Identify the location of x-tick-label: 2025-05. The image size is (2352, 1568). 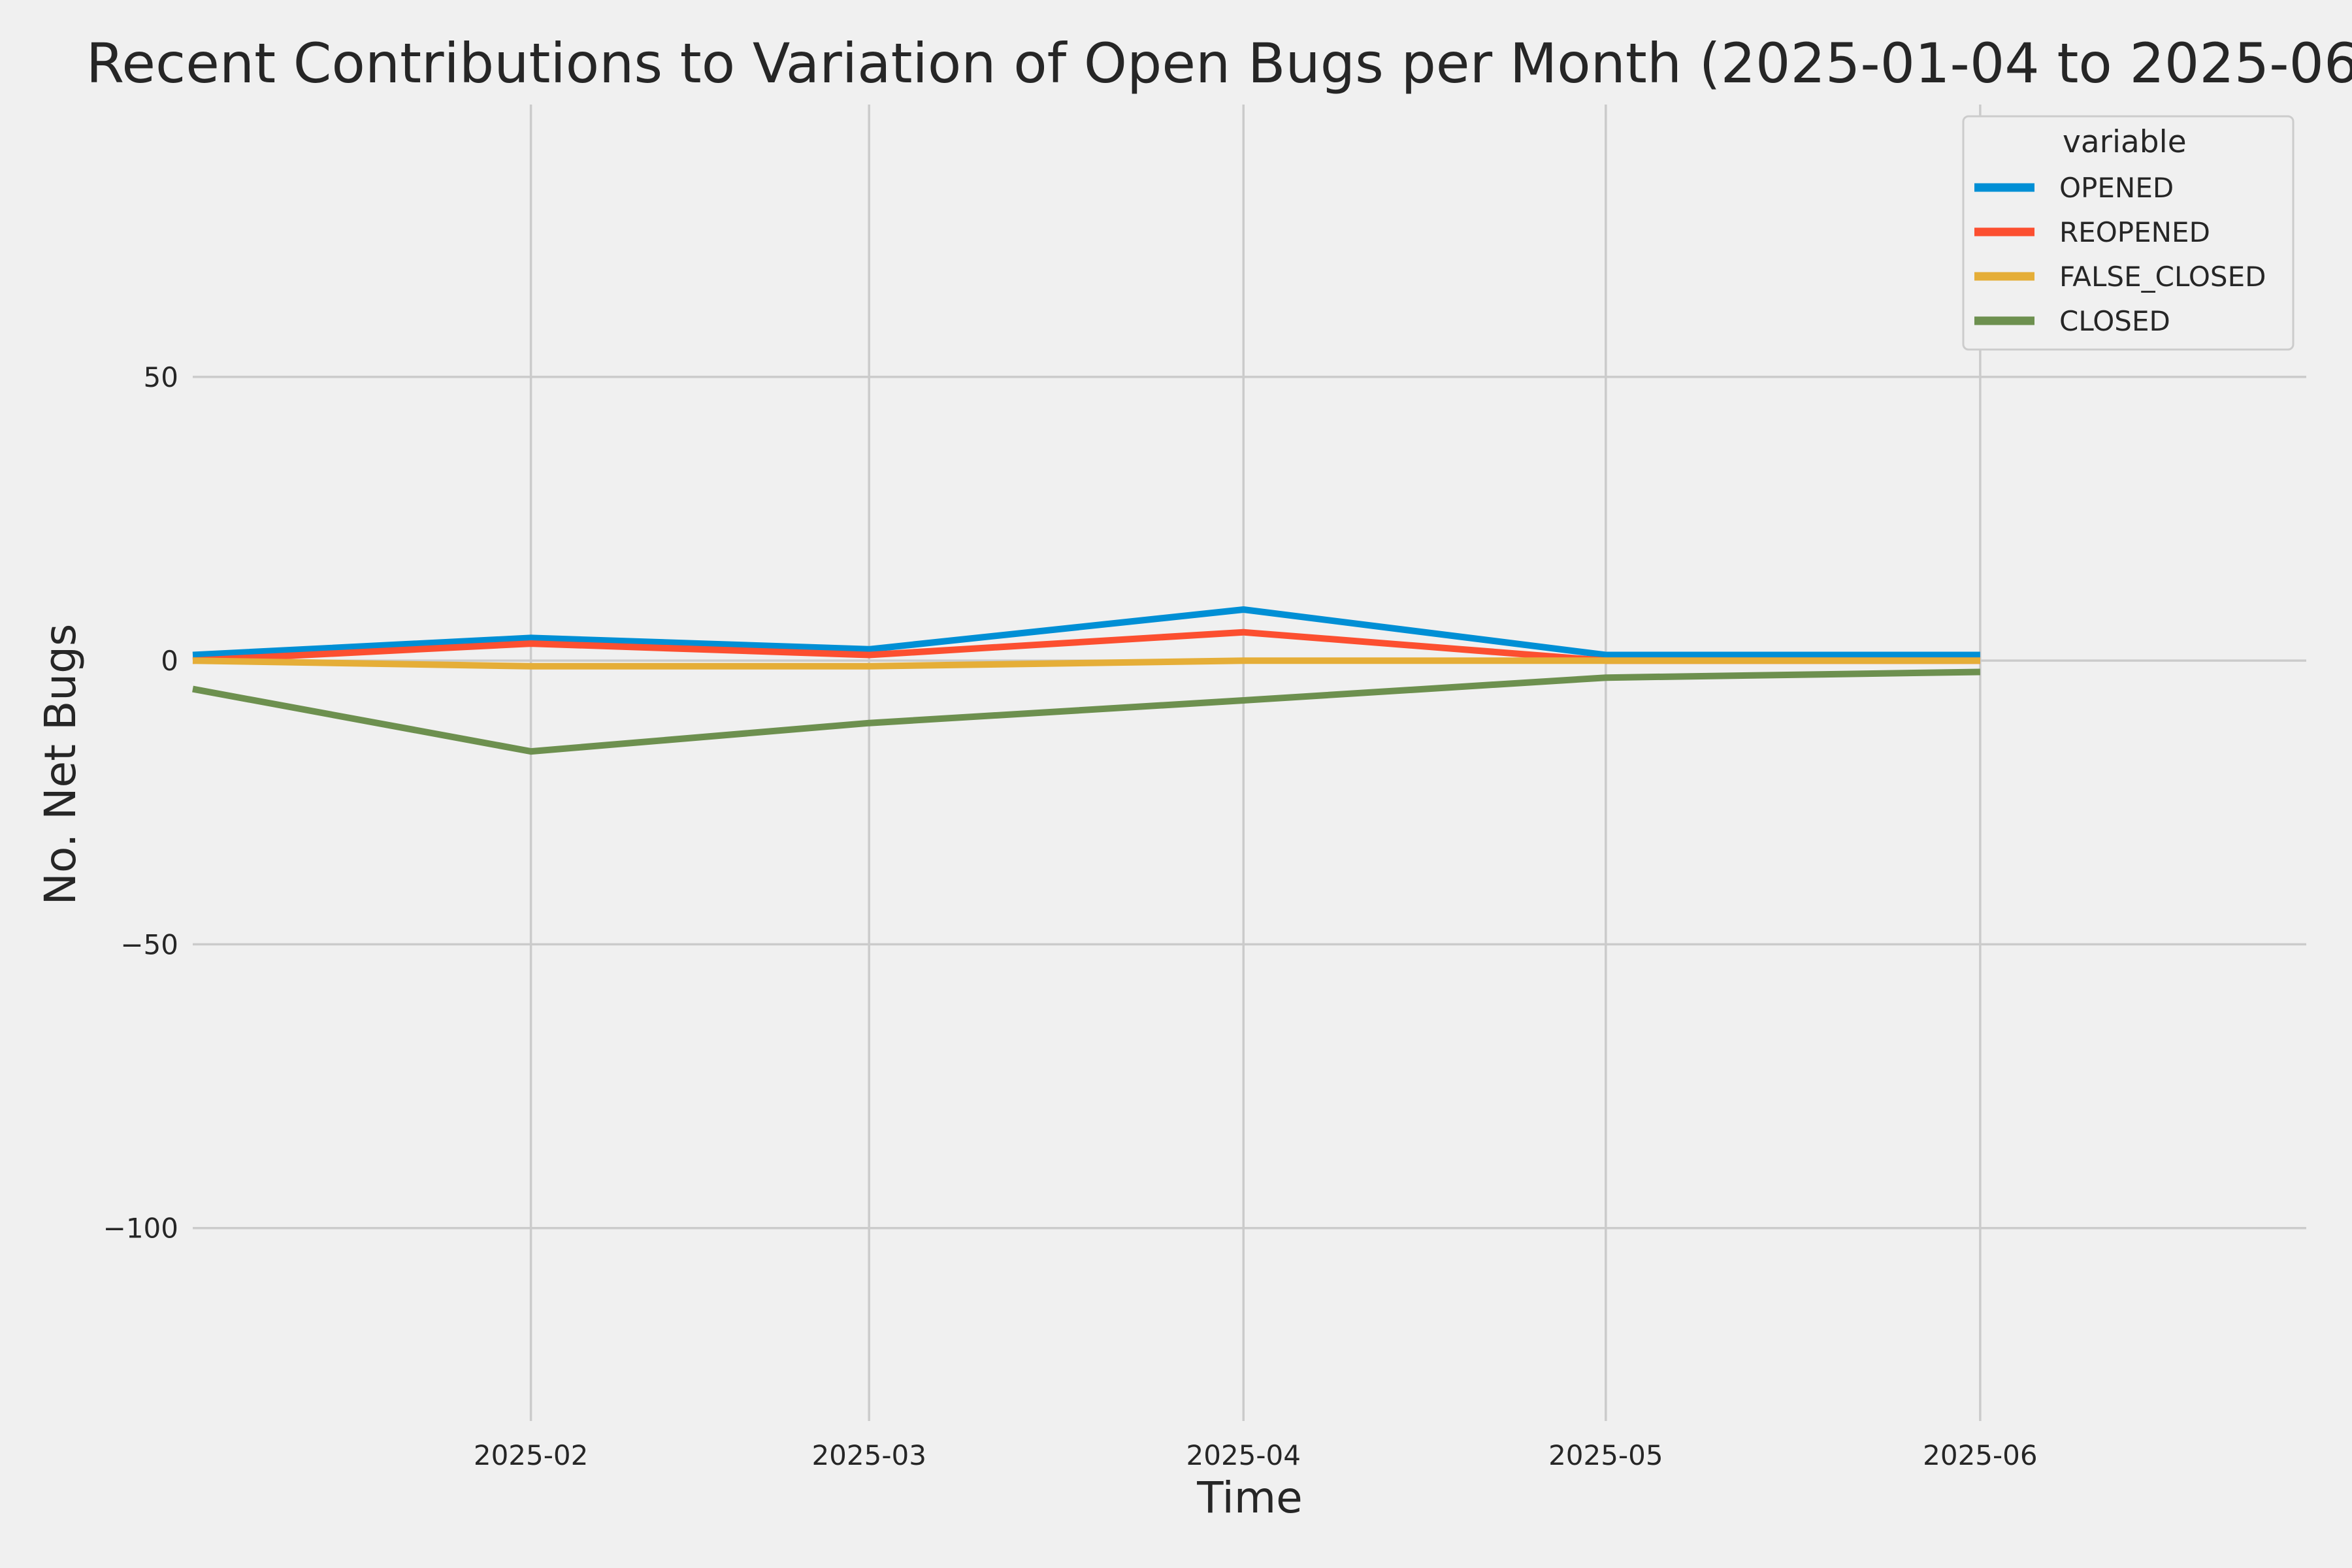
(1605, 1455).